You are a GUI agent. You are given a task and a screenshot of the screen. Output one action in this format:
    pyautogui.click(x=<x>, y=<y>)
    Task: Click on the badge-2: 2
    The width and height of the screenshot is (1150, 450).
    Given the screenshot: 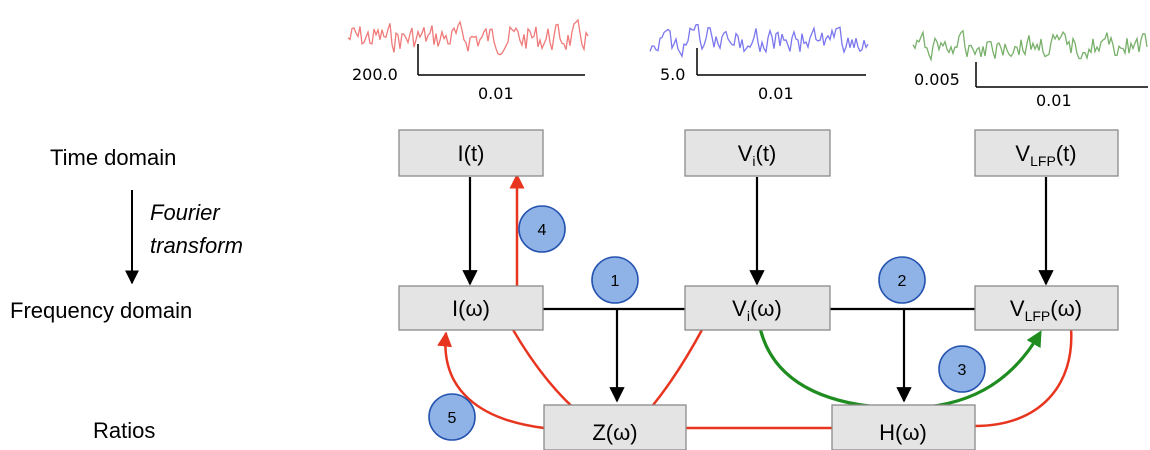 What is the action you would take?
    pyautogui.click(x=902, y=280)
    